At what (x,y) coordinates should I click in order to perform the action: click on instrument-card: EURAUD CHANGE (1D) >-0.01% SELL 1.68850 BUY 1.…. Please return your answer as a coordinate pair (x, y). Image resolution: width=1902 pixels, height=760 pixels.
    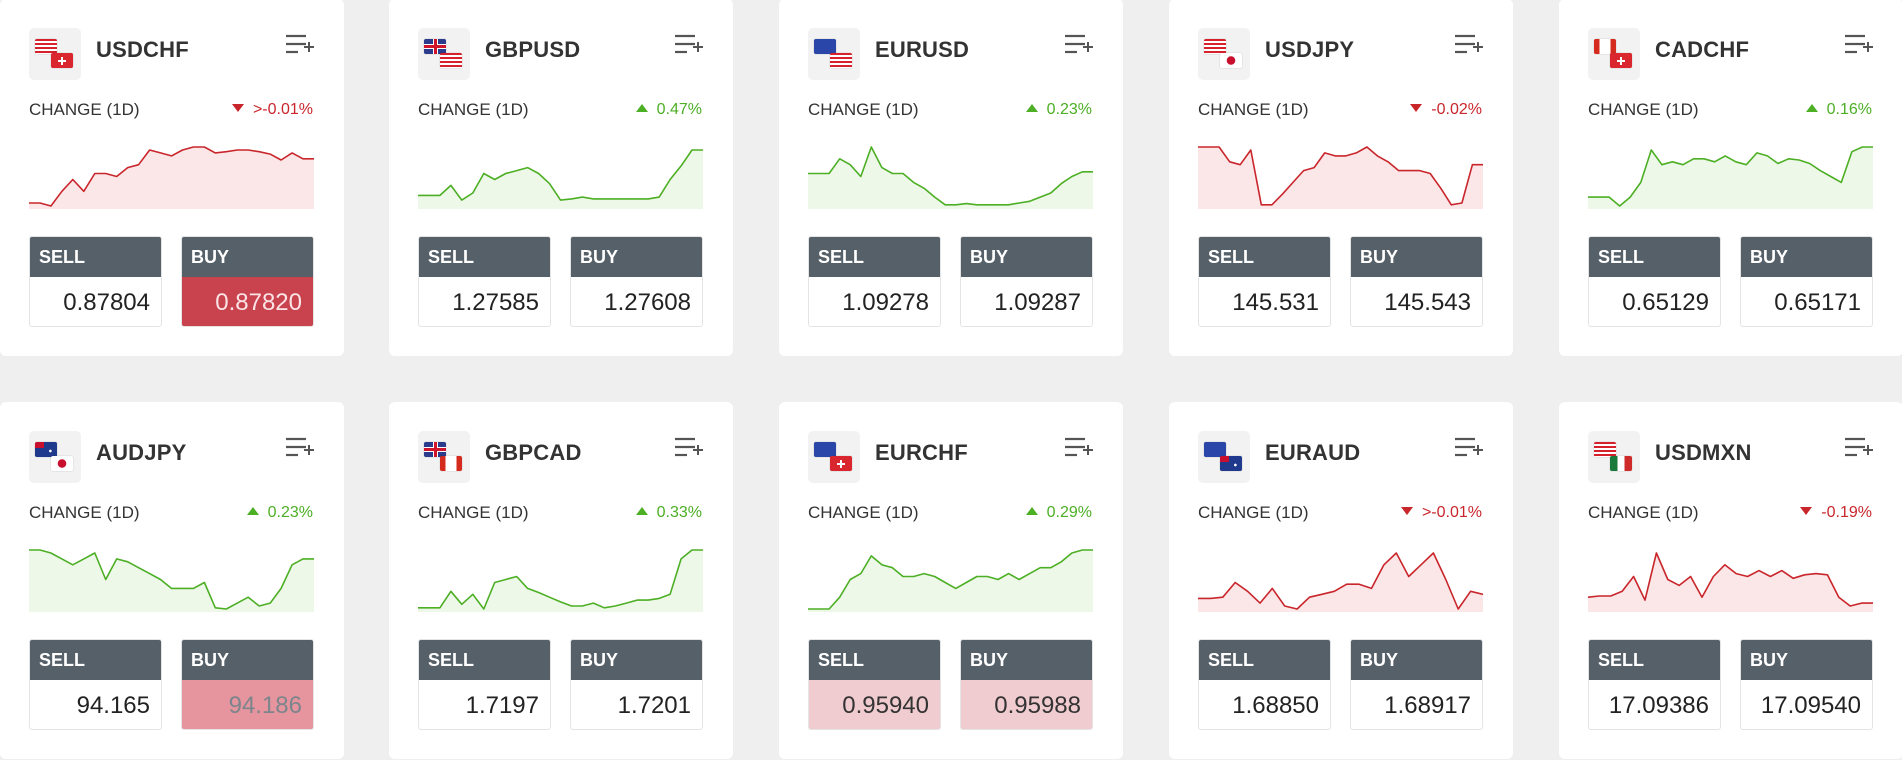
    Looking at the image, I should click on (1341, 580).